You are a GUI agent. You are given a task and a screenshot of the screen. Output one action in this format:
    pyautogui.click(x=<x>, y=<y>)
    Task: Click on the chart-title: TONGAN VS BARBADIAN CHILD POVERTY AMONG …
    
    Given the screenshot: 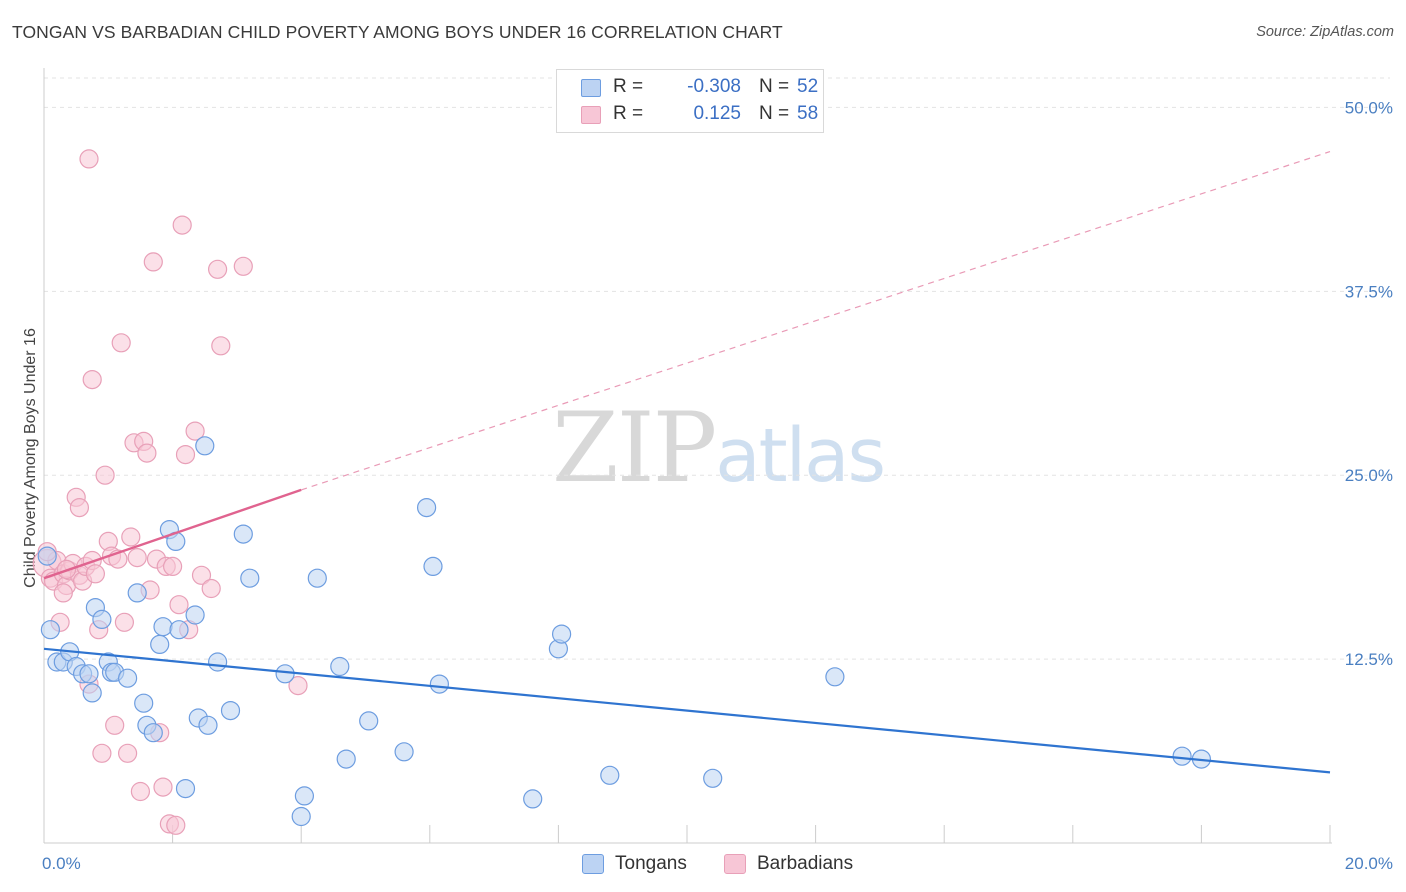 What is the action you would take?
    pyautogui.click(x=397, y=32)
    